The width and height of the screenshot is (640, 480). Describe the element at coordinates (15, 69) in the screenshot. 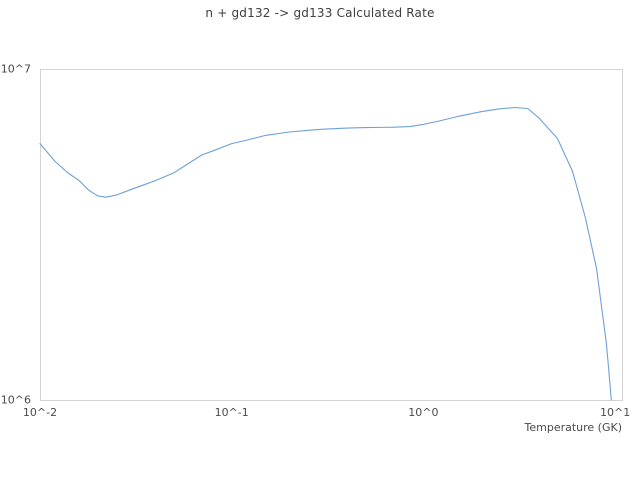

I see `y-tick-label: 10^7` at that location.